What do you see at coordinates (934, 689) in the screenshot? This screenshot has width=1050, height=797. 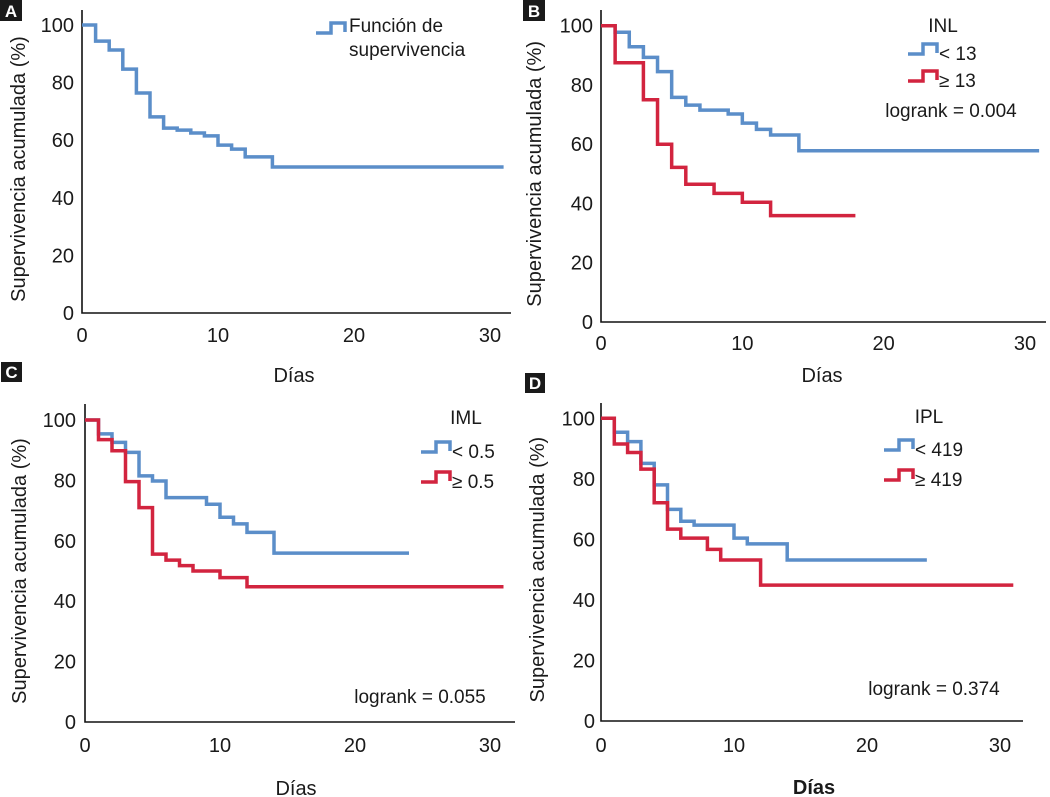 I see `logrank-annotation: logrank = 0.374` at bounding box center [934, 689].